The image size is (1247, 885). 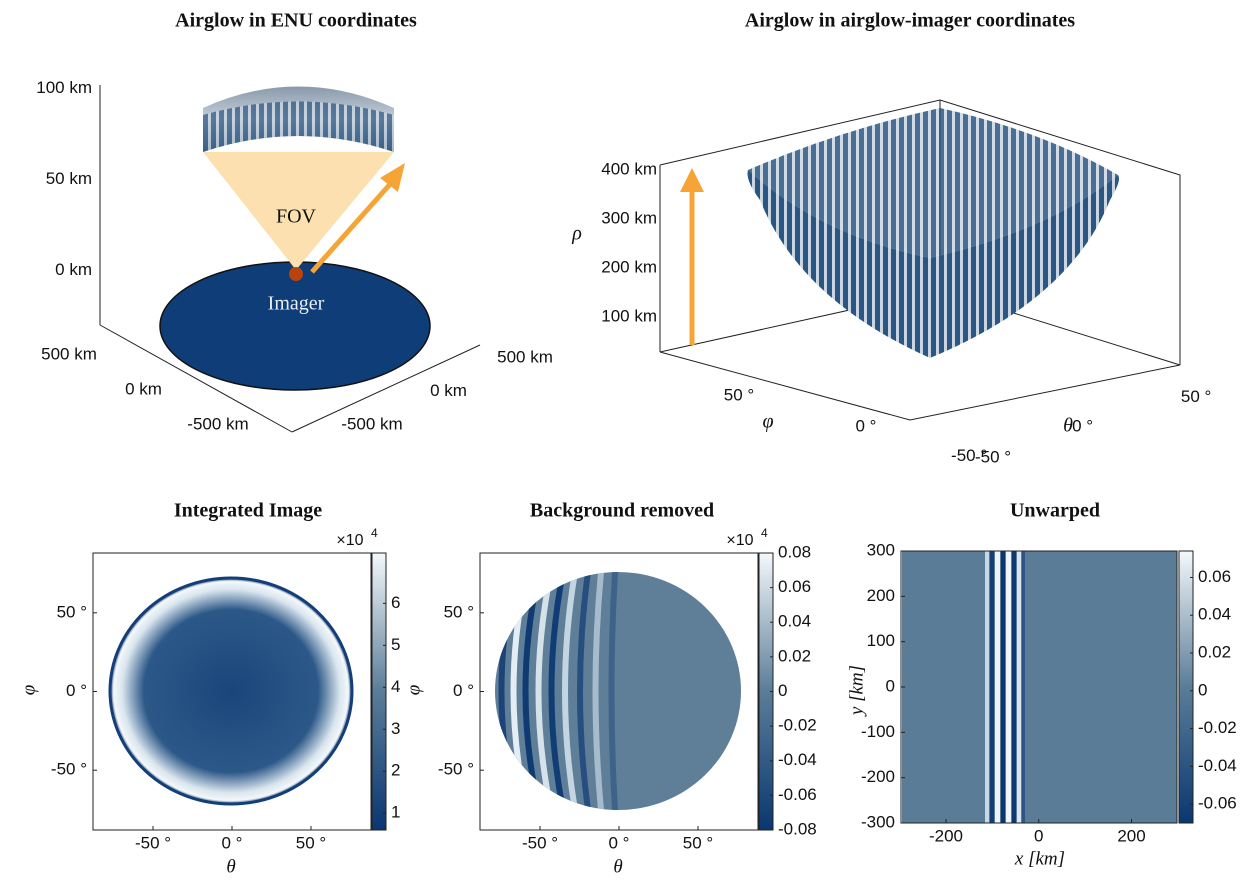 I want to click on colorbar-tick-label: 2, so click(x=395, y=770).